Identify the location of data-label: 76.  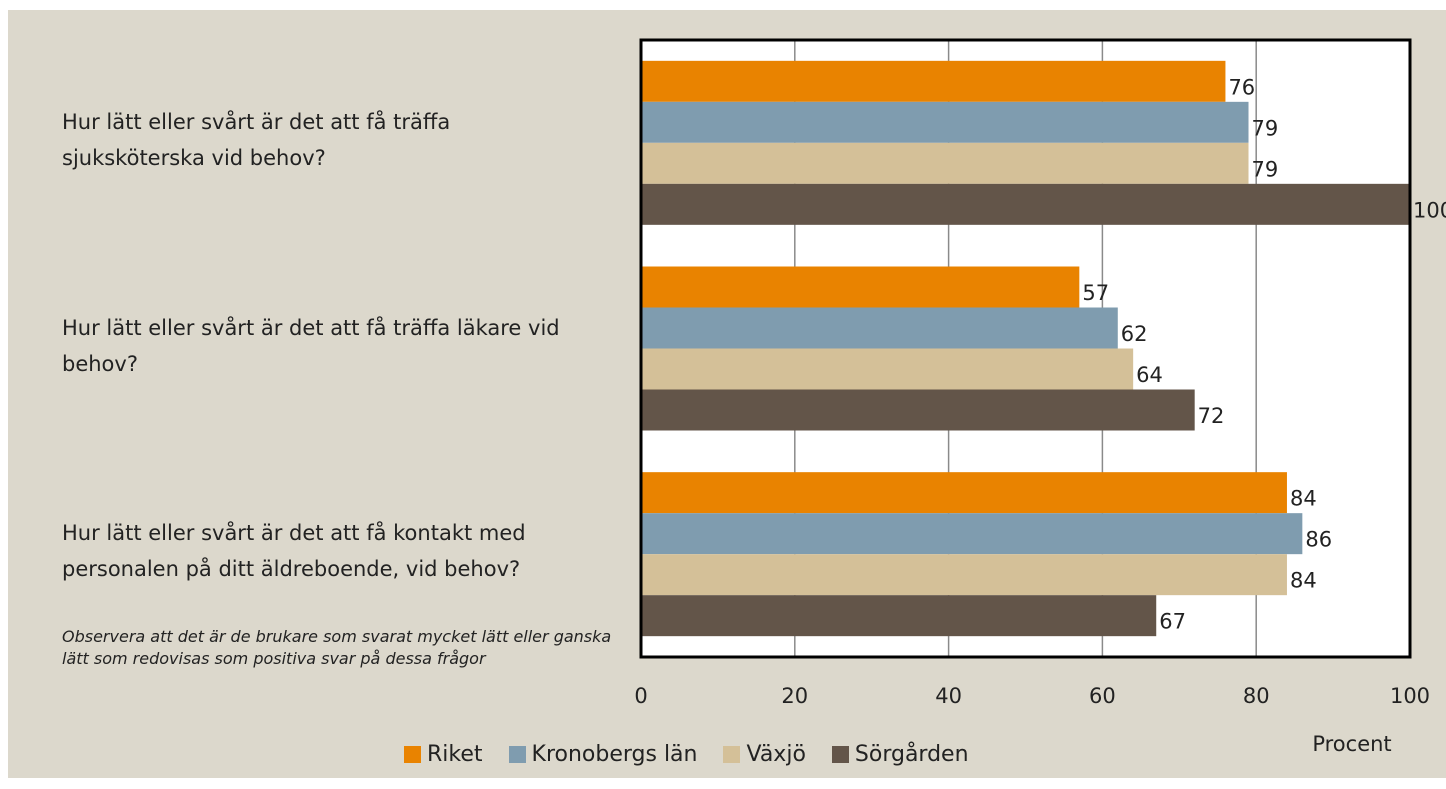
(1241, 87).